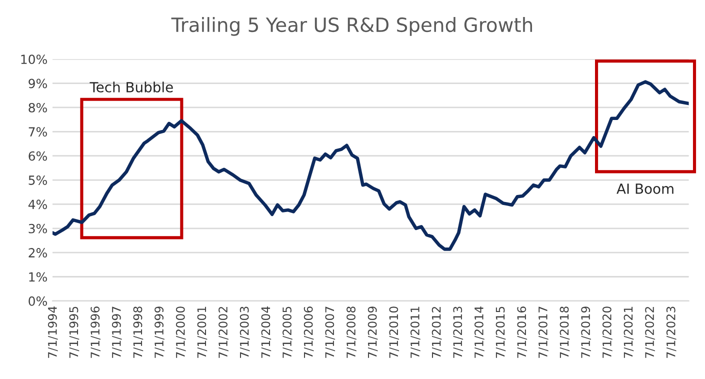  I want to click on annotation: Tech Bubble, so click(131, 87).